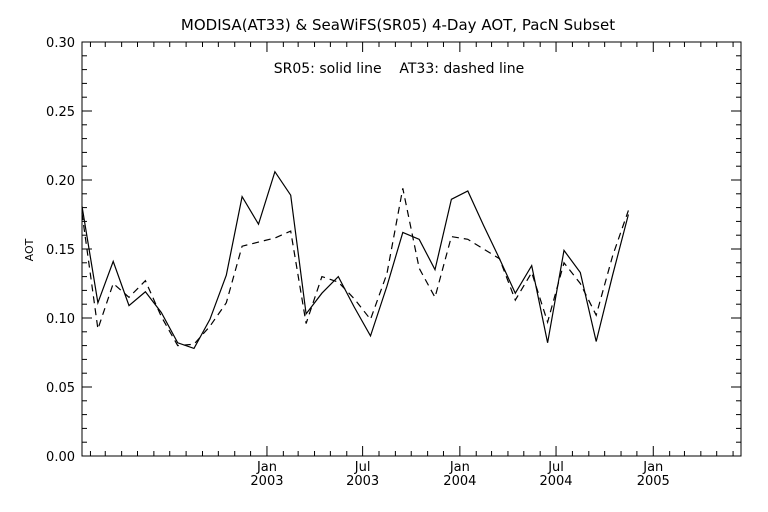 The height and width of the screenshot is (512, 768). What do you see at coordinates (29, 249) in the screenshot?
I see `y-axis-label: AOT` at bounding box center [29, 249].